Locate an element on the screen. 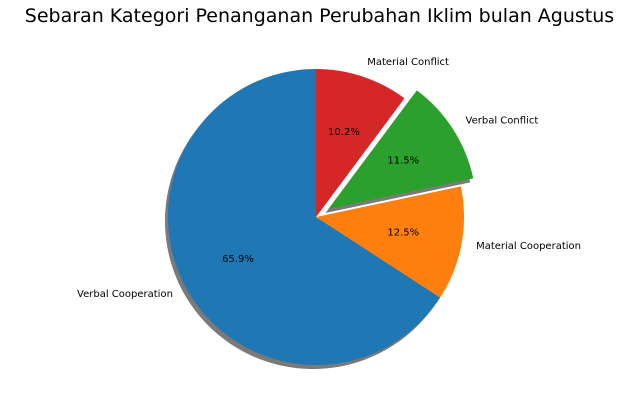 The image size is (639, 419). slice-verbal-conflict is located at coordinates (401, 150).